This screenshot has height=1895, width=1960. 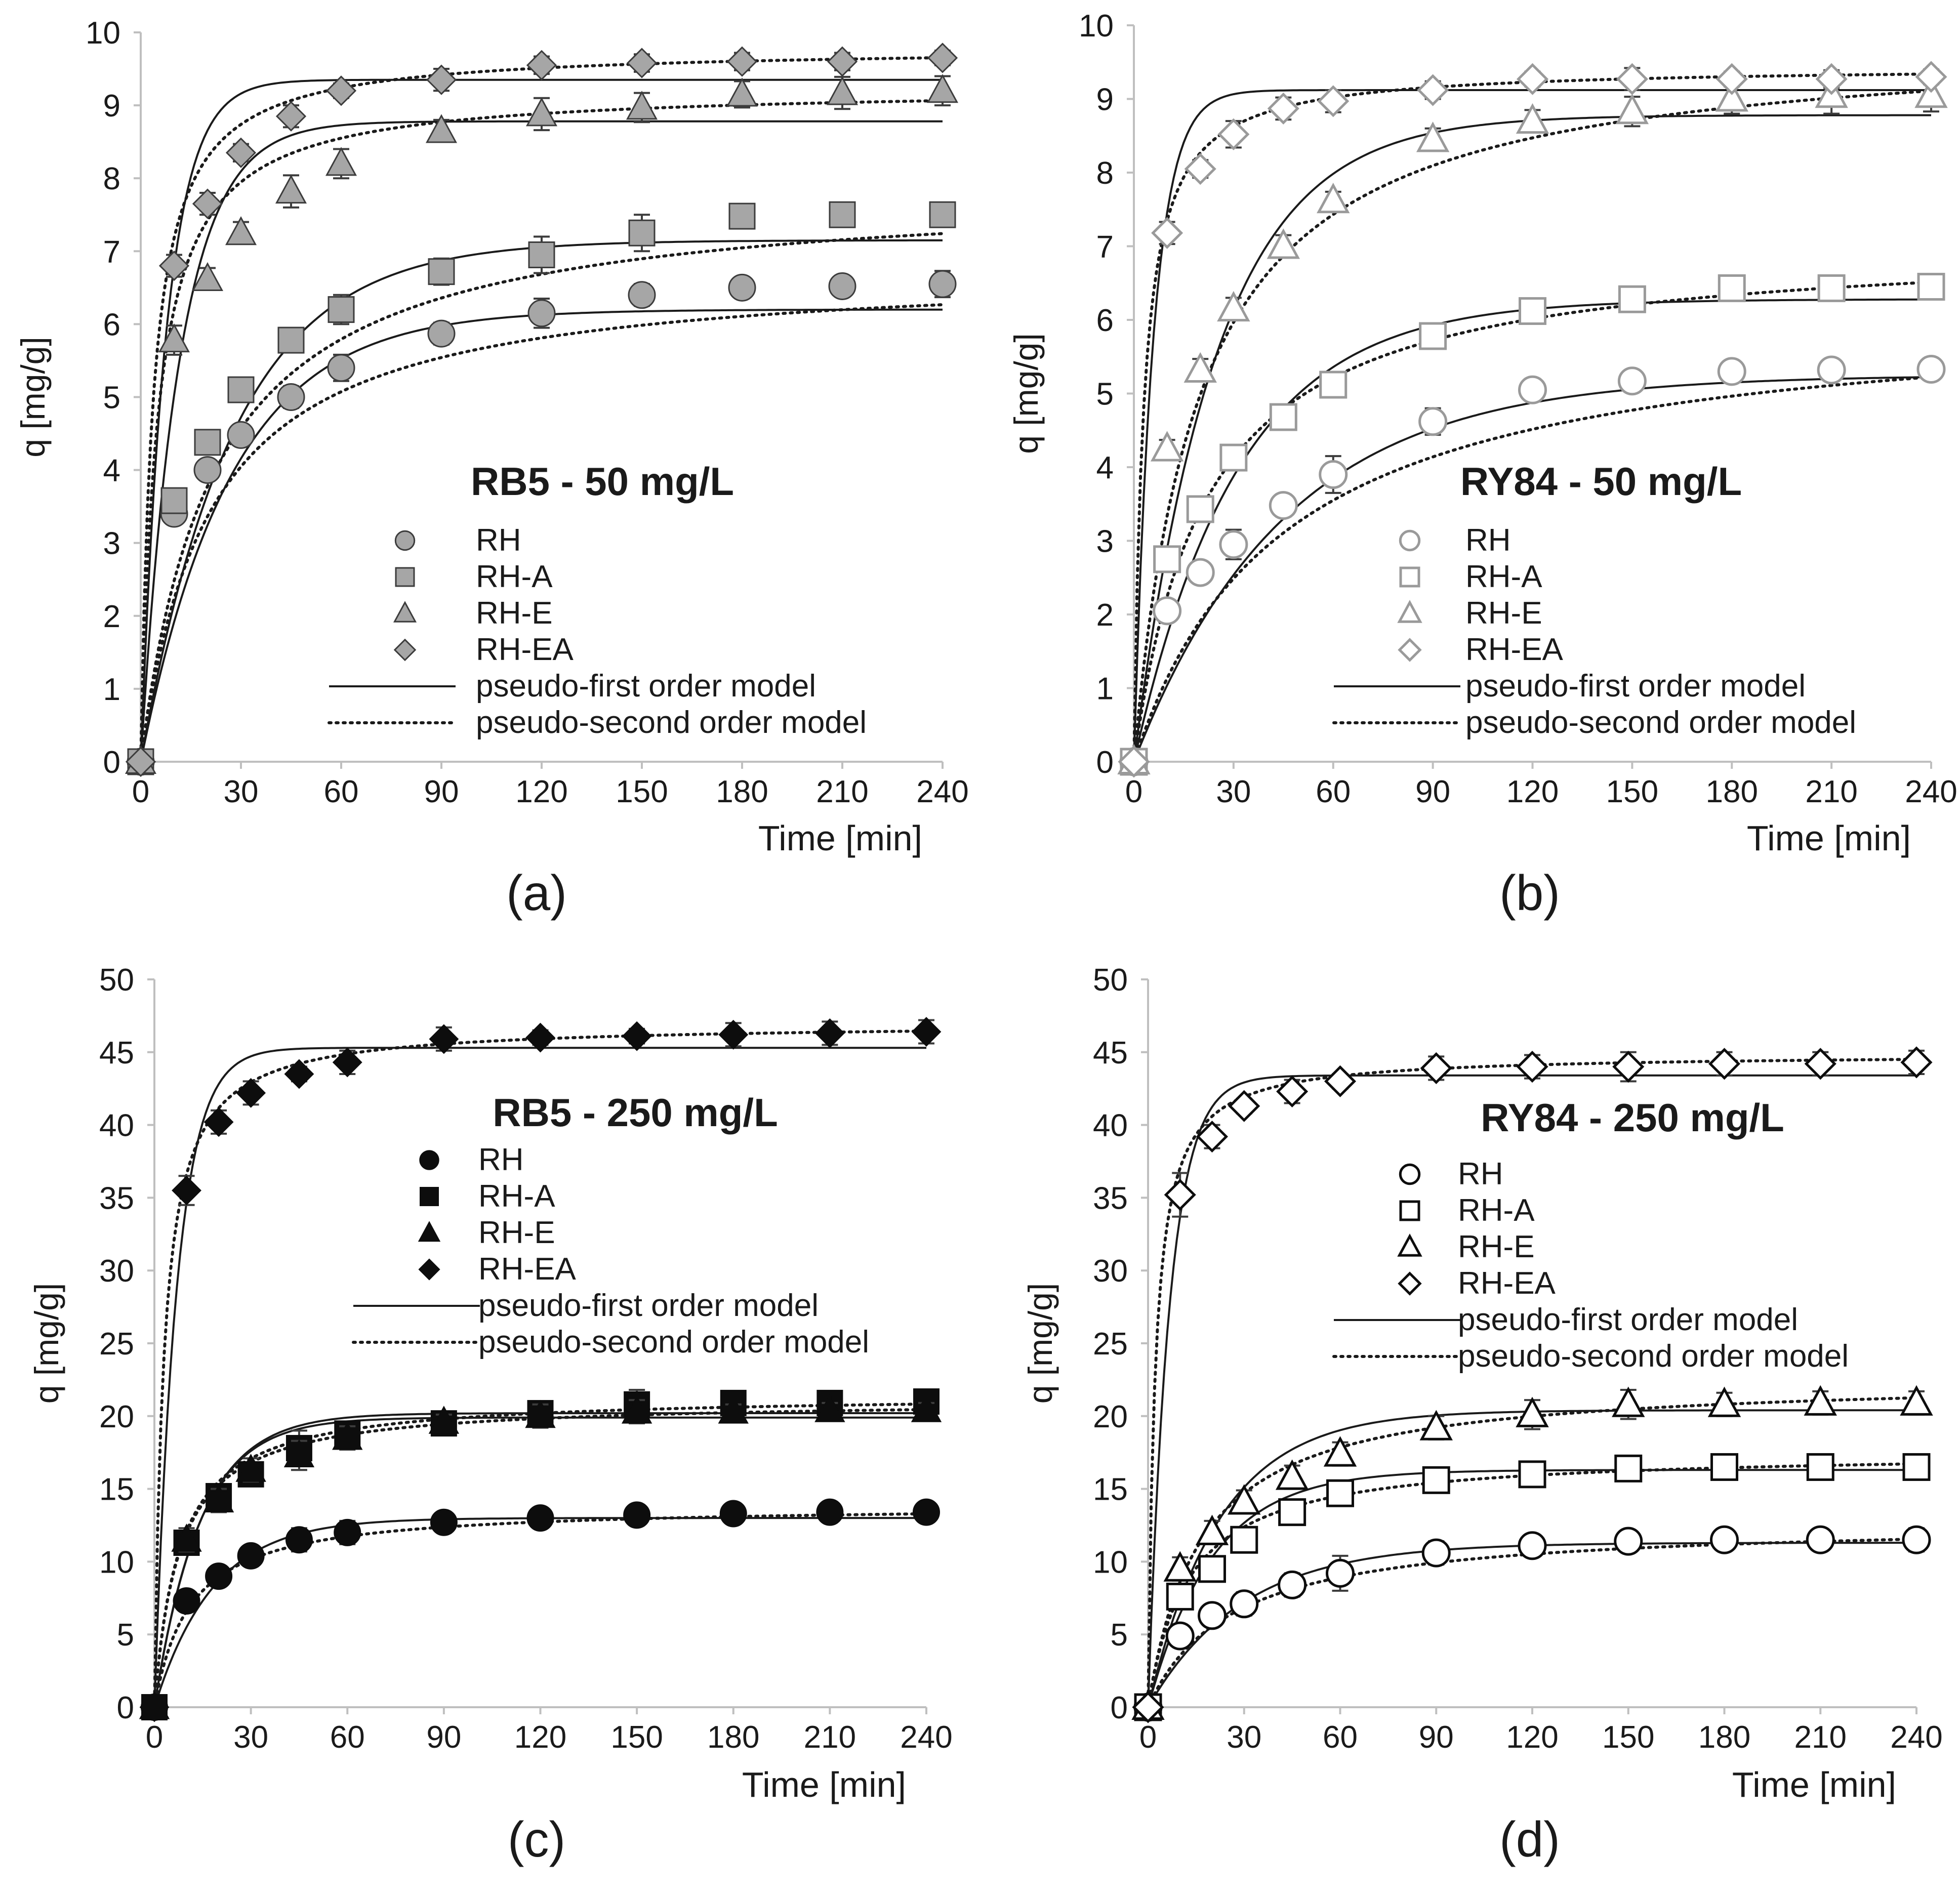 I want to click on y-tick-label: 2, so click(x=111, y=616).